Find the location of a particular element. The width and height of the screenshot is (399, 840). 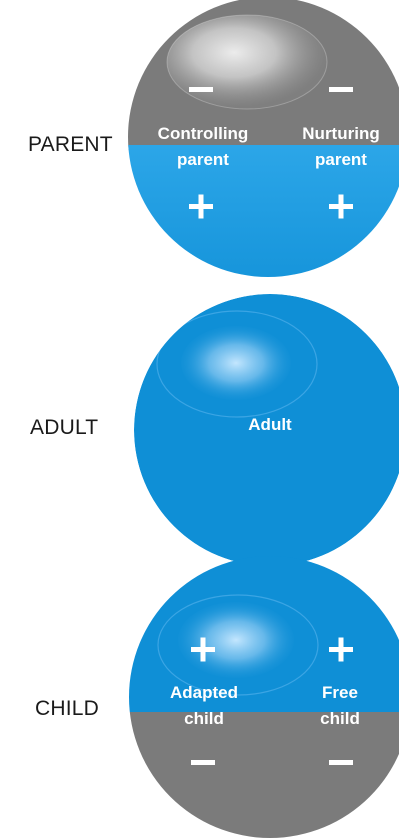

child-right-line2: child is located at coordinates (340, 718).